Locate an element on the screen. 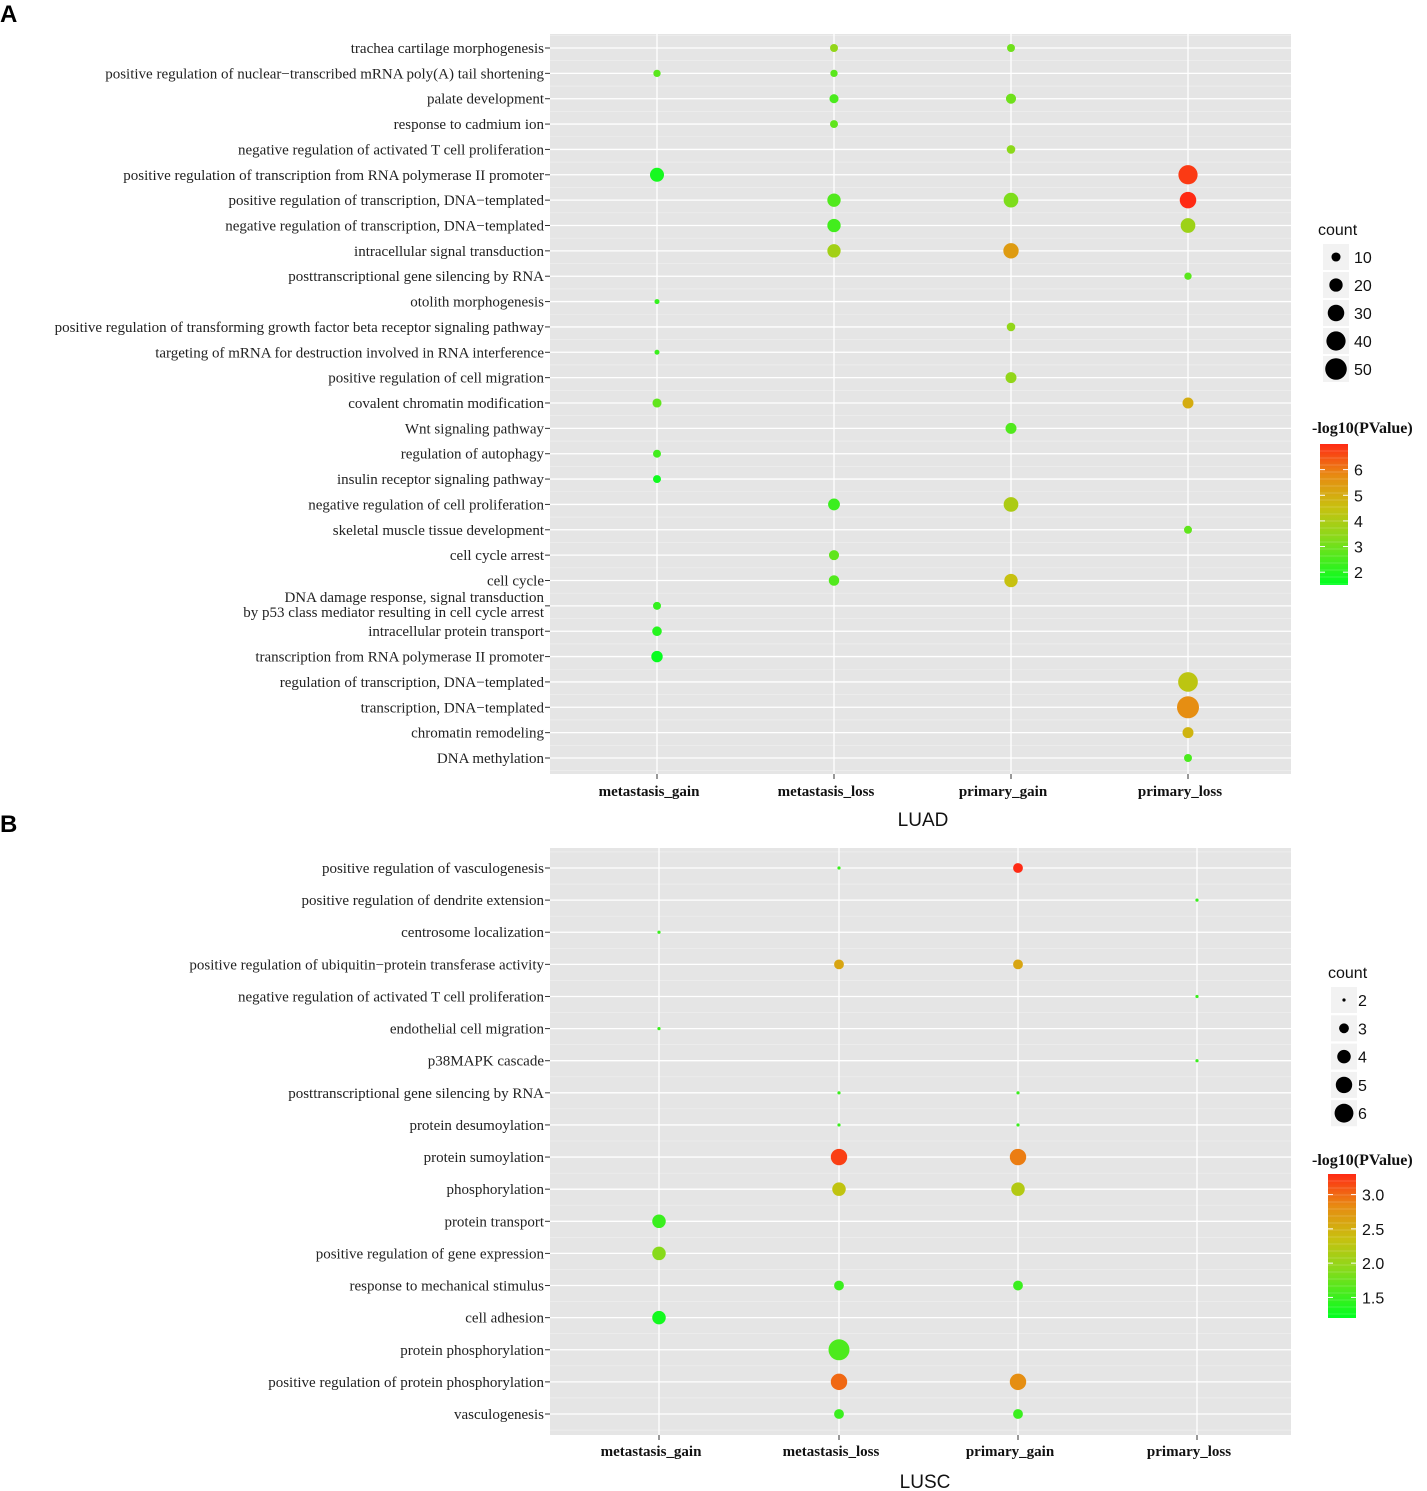 The image size is (1427, 1491). x-tick-label: metastasis_gain is located at coordinates (651, 1452).